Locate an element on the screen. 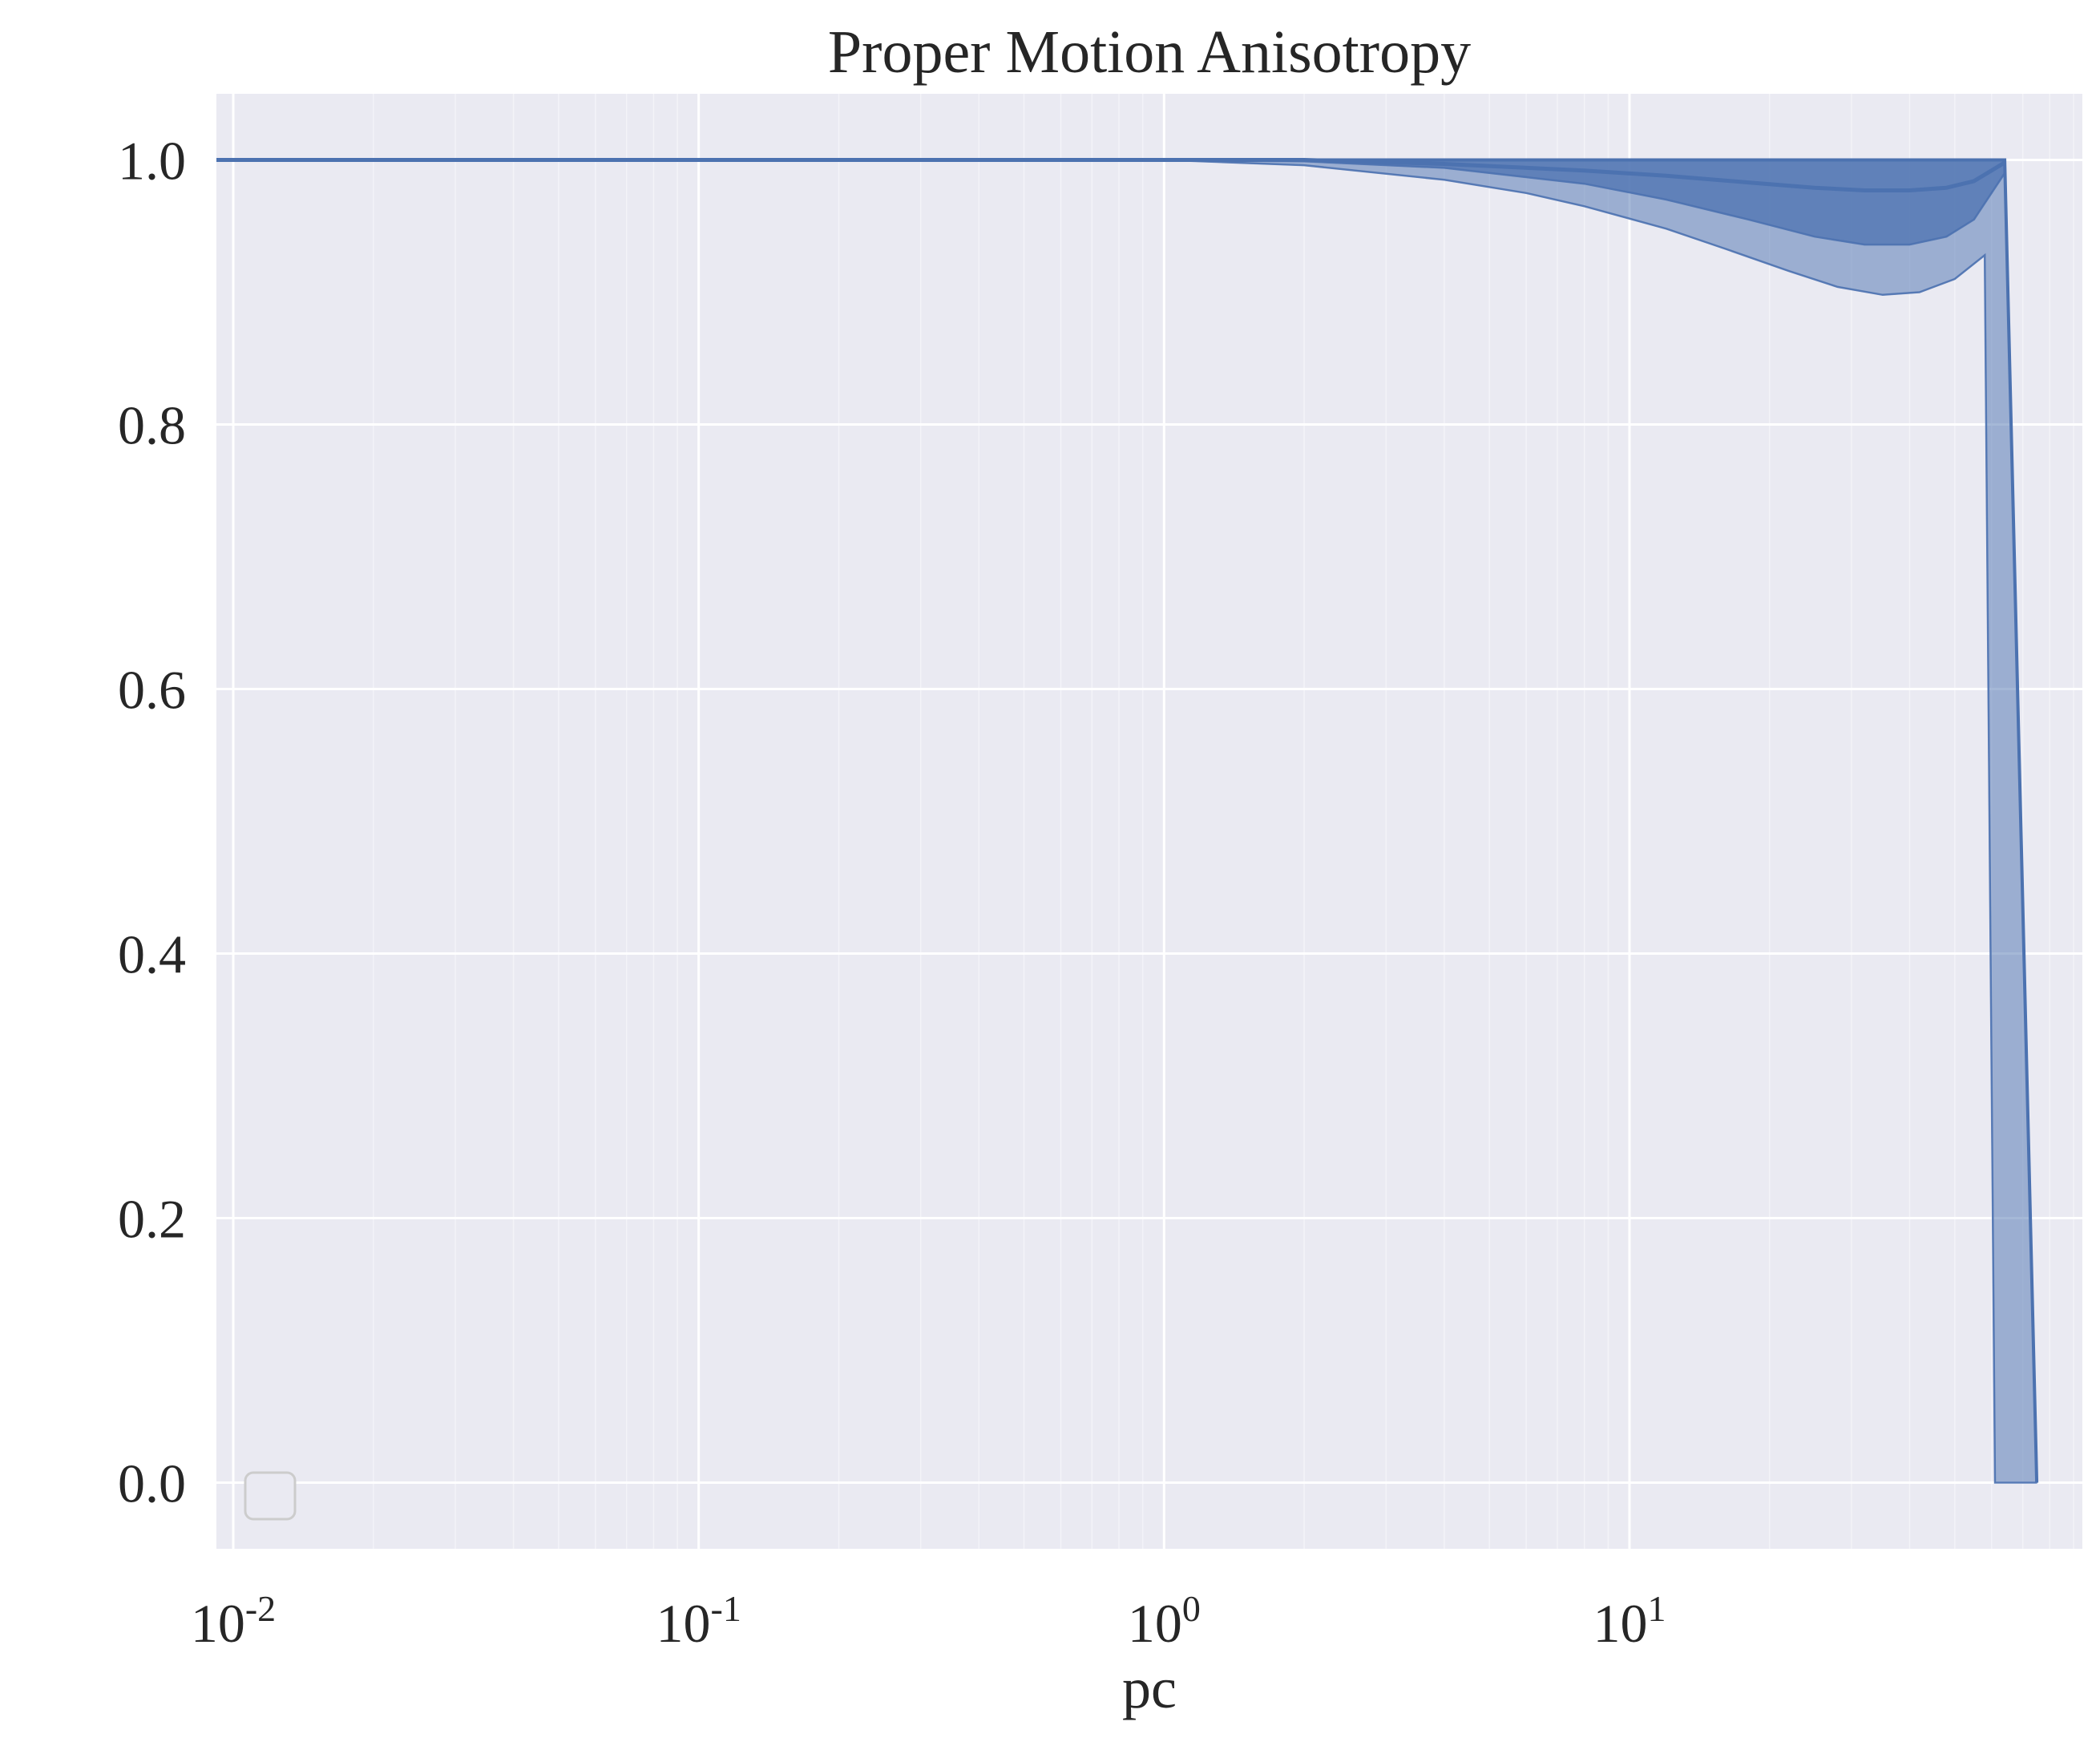 This screenshot has width=2100, height=1750. y-tick-label: 0.0 is located at coordinates (152, 1483).